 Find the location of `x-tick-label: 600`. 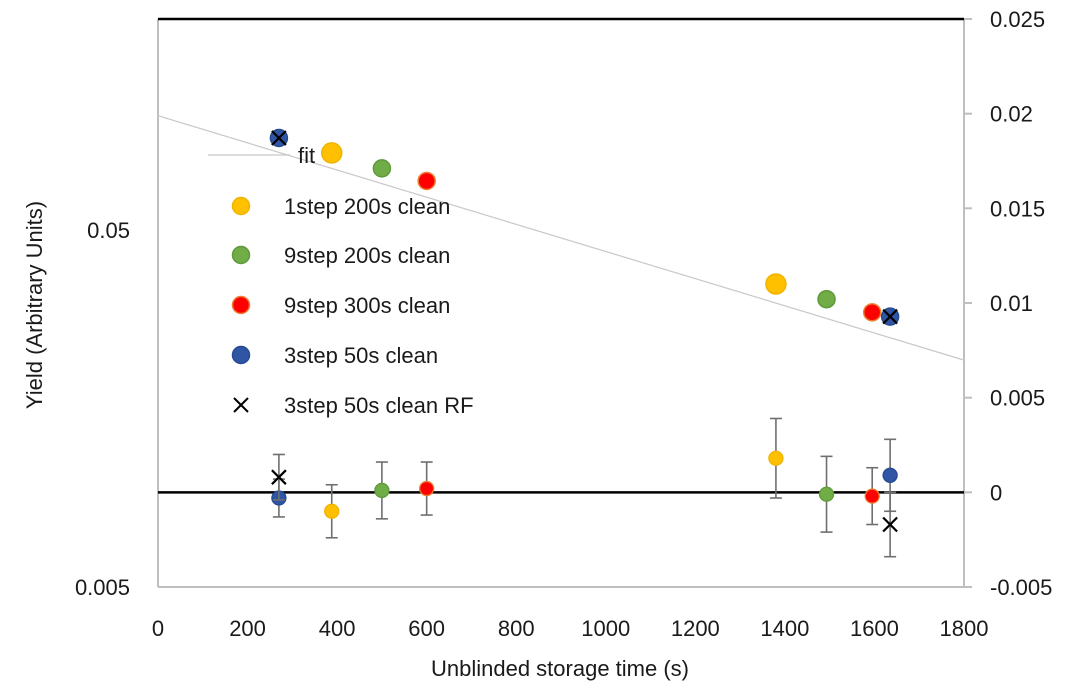

x-tick-label: 600 is located at coordinates (426, 628).